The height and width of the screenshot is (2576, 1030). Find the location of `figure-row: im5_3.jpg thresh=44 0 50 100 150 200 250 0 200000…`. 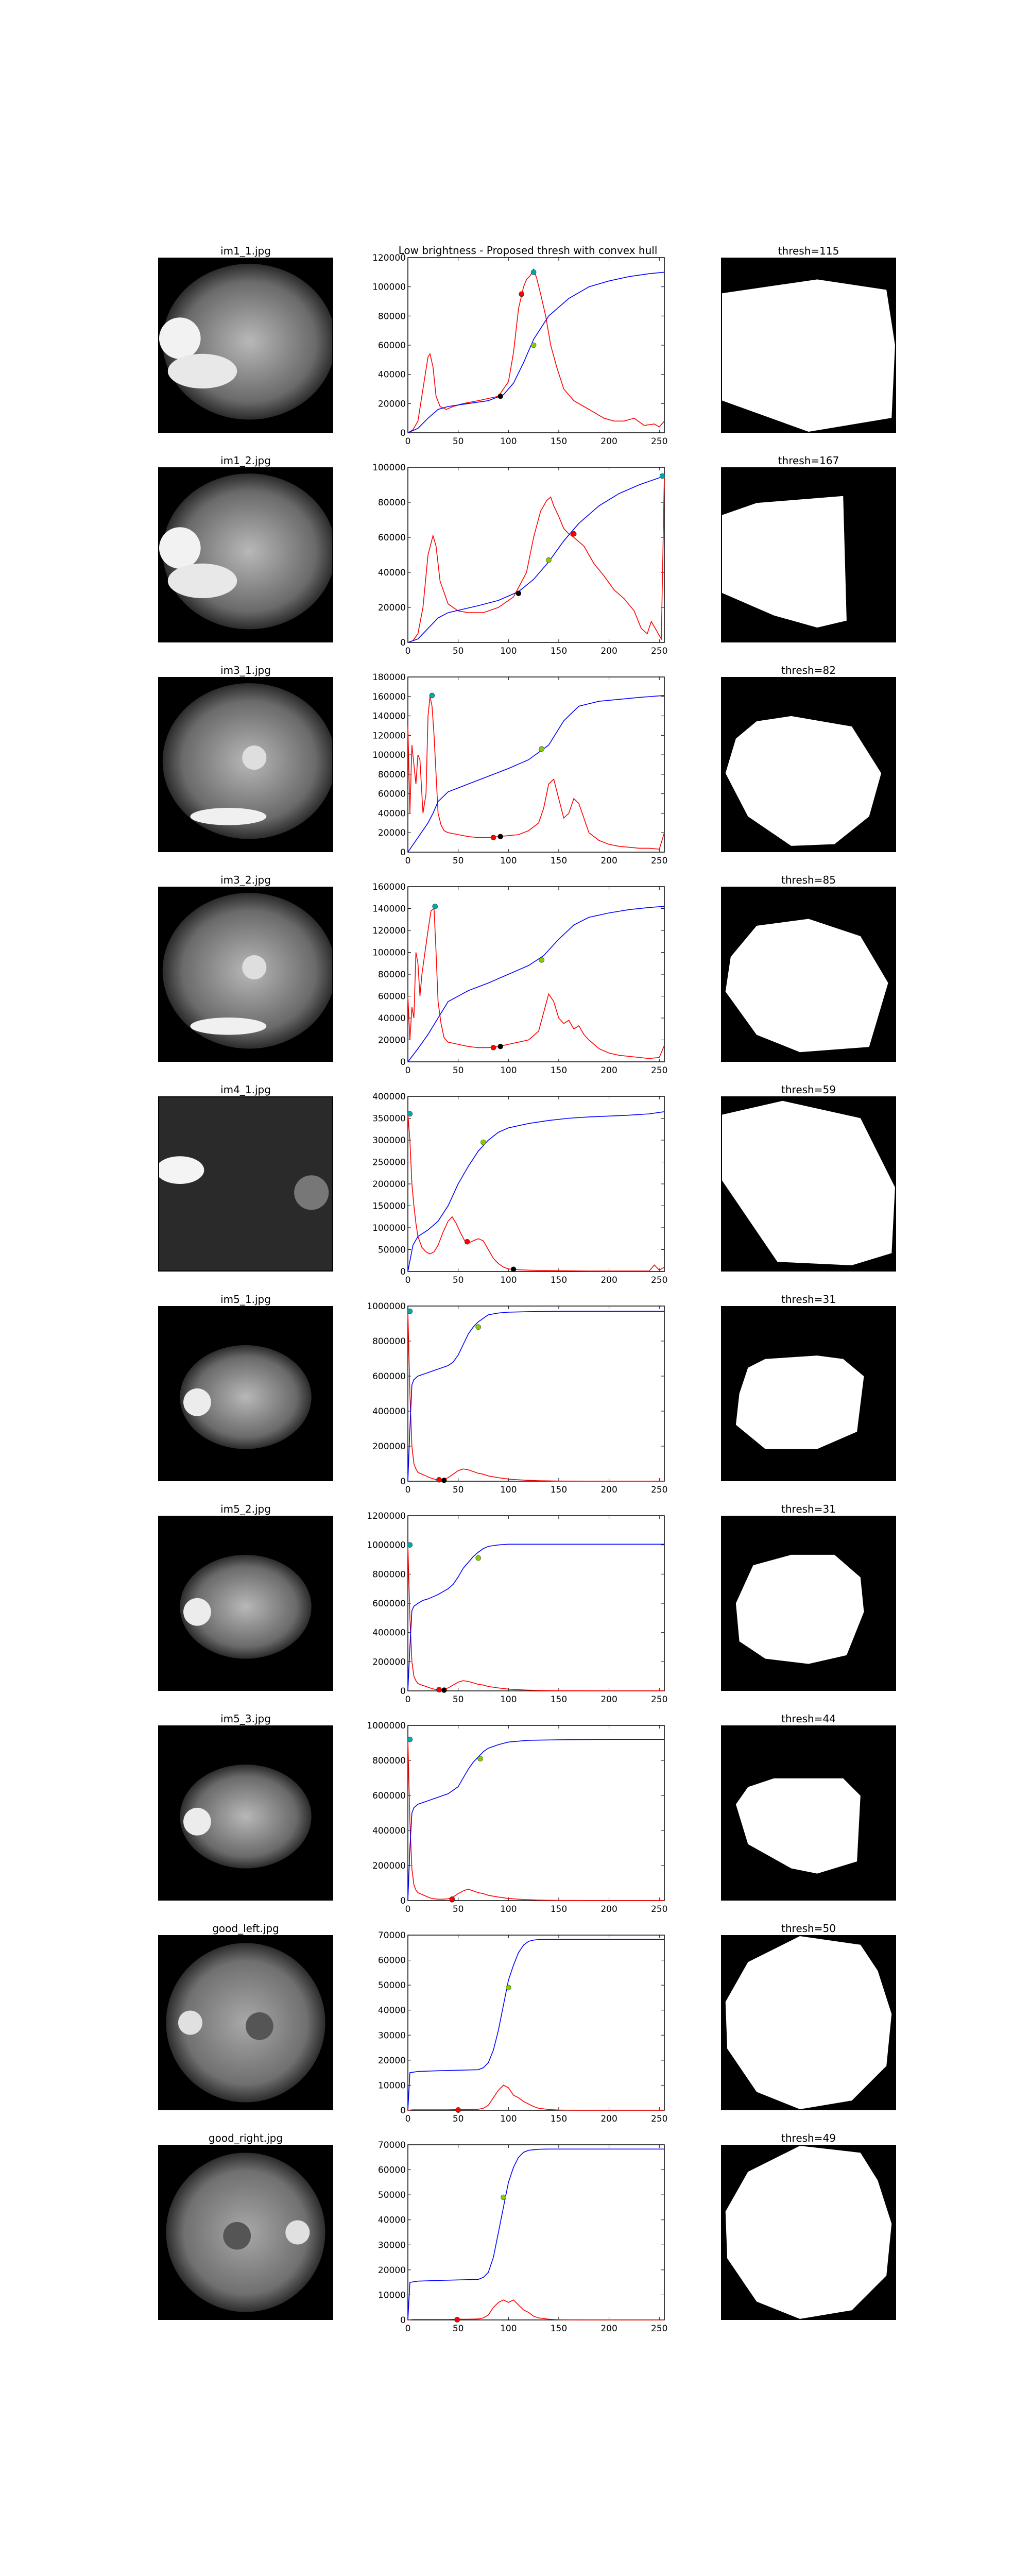

figure-row: im5_3.jpg thresh=44 0 50 100 150 200 250 0 200000… is located at coordinates (515, 1815).